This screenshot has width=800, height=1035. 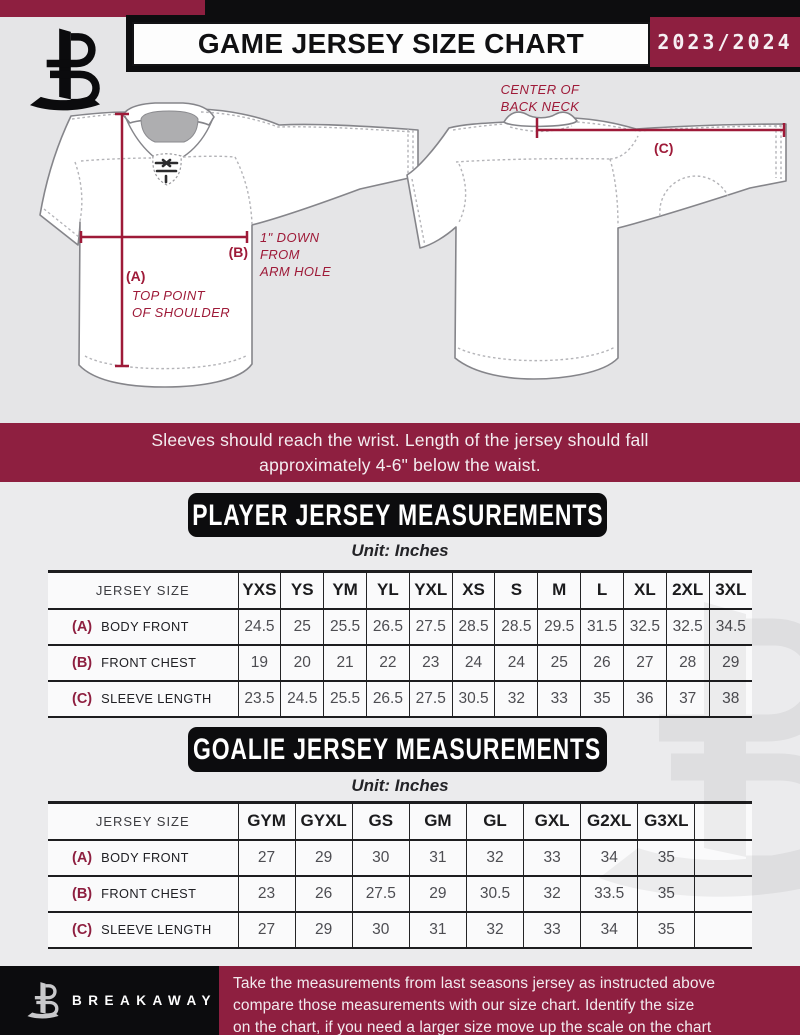 I want to click on measurement-row: (A) BODY FRONT 27 29 30 31 32 33 34 35, so click(x=400, y=858).